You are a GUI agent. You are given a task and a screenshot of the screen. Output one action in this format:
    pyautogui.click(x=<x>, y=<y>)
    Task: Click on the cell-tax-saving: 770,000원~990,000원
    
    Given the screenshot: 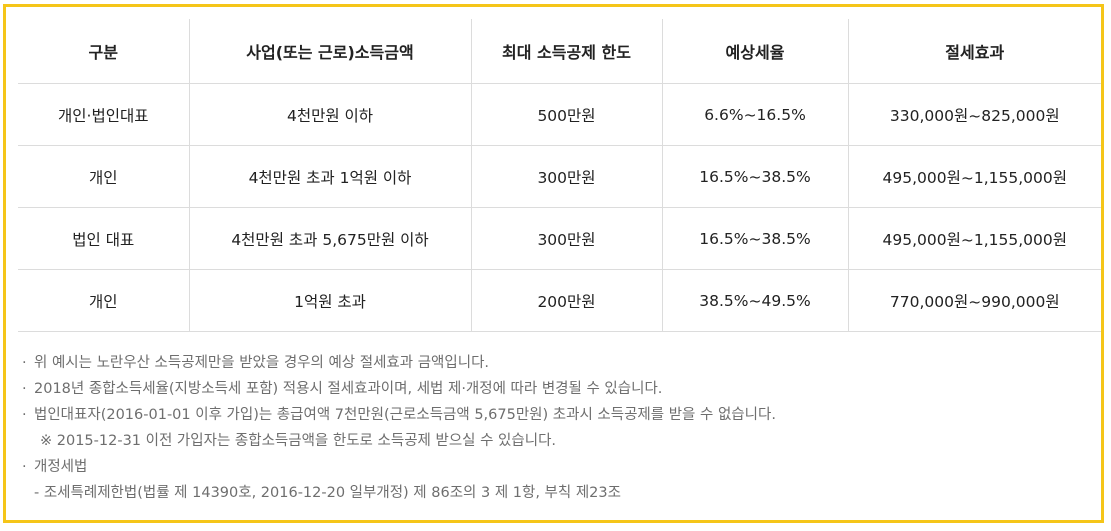 What is the action you would take?
    pyautogui.click(x=974, y=300)
    